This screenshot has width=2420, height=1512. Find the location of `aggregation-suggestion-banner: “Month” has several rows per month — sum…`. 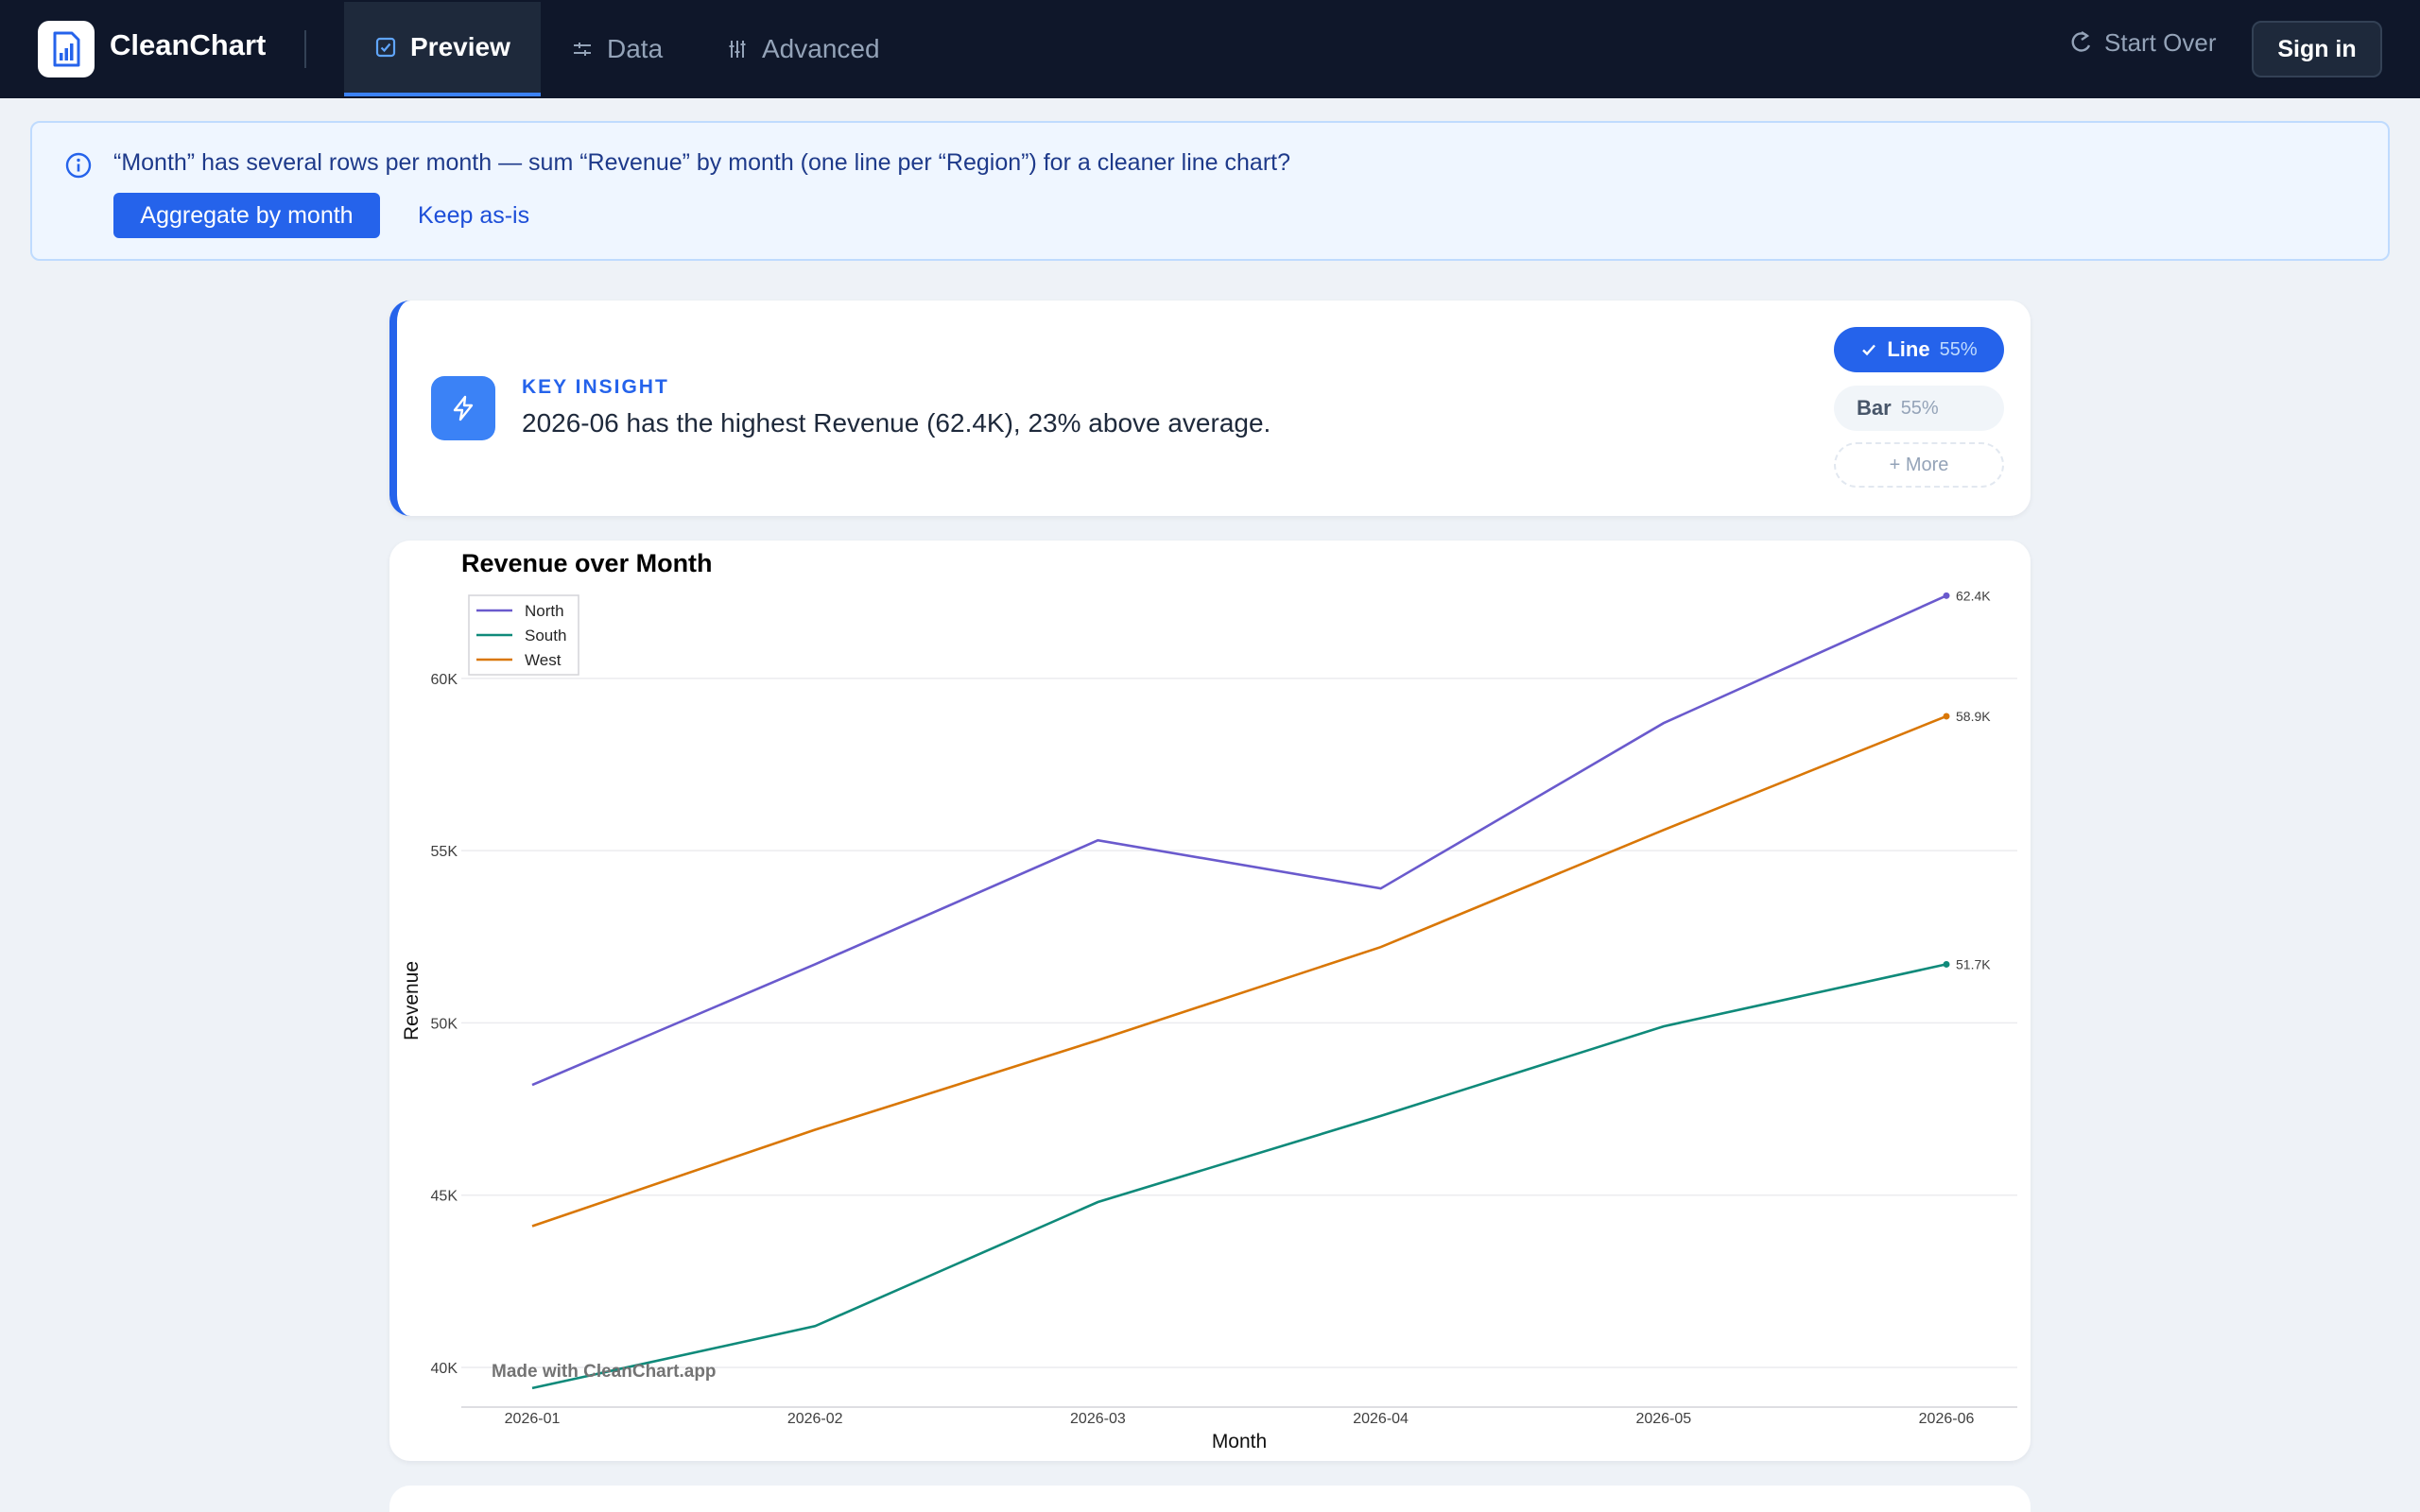

aggregation-suggestion-banner: “Month” has several rows per month — sum… is located at coordinates (1210, 191).